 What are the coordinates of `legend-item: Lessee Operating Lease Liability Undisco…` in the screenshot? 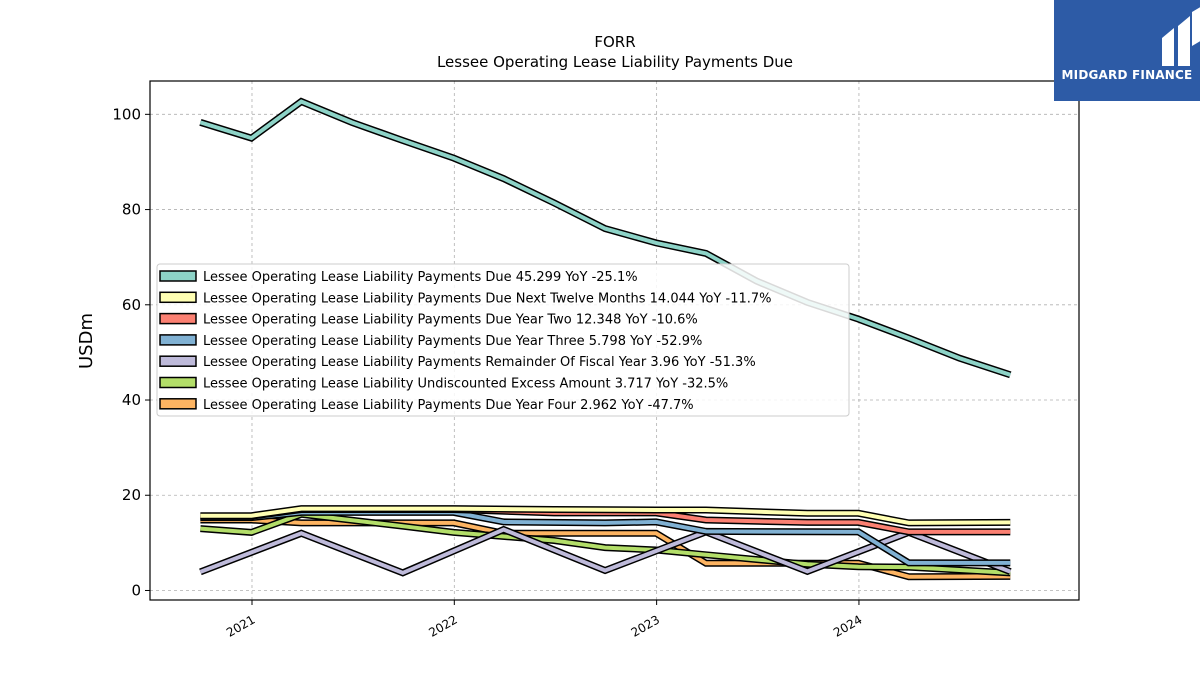 It's located at (443, 384).